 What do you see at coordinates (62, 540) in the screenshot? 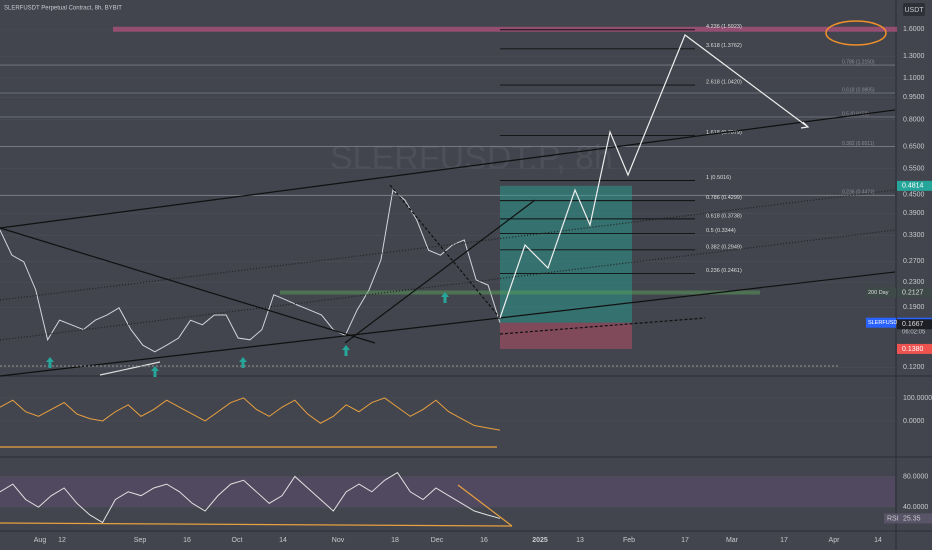
I see `x-tick-label: 12` at bounding box center [62, 540].